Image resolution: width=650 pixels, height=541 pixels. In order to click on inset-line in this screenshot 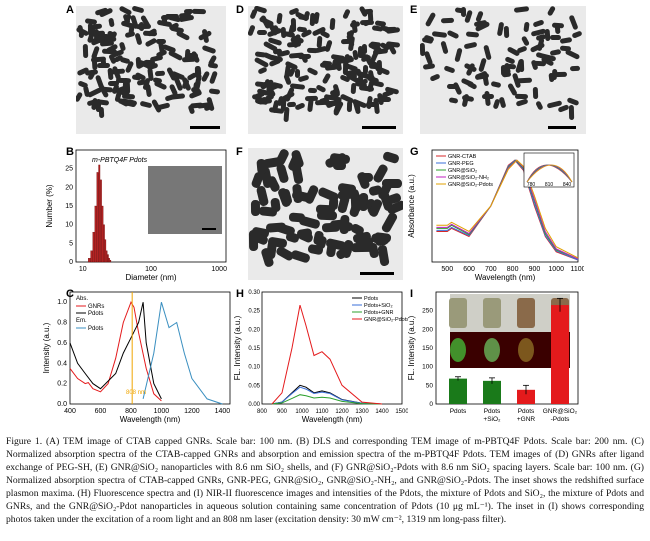, I will do `click(549, 173)`.